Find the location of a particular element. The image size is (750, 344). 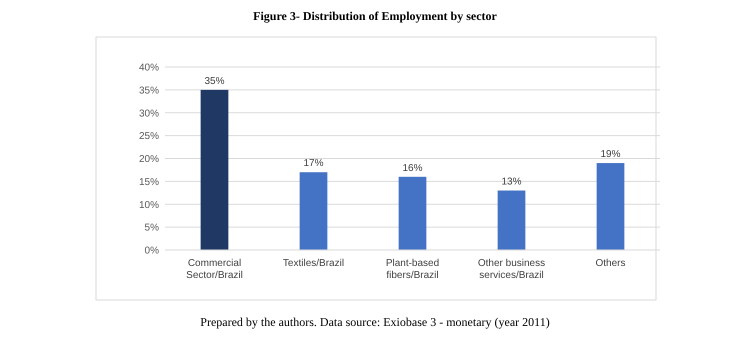

chart-title: Figure 3- Distribution of Employment by sector is located at coordinates (375, 16).